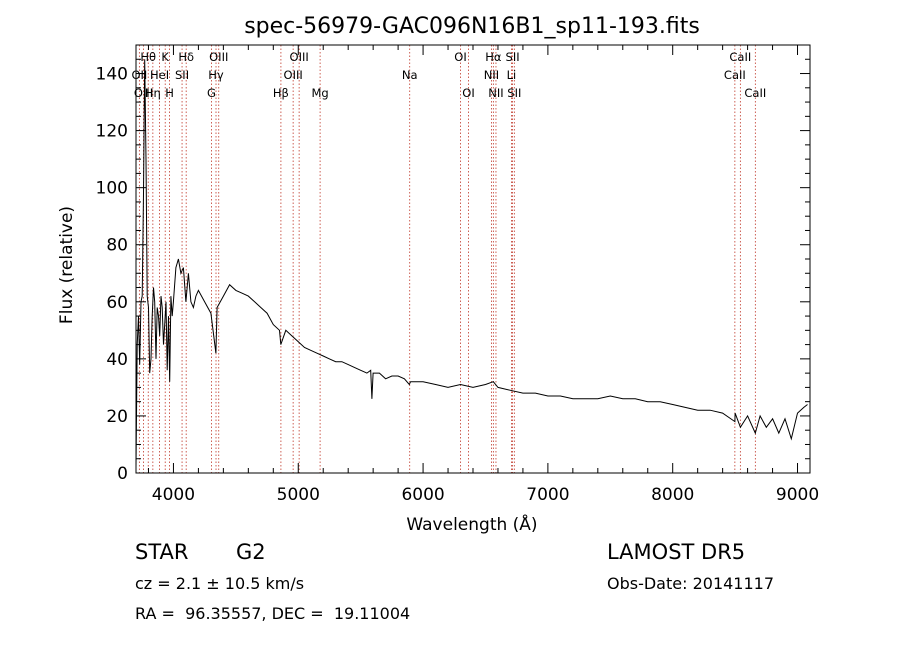  Describe the element at coordinates (672, 495) in the screenshot. I see `x-tick-label-4: 8000` at that location.